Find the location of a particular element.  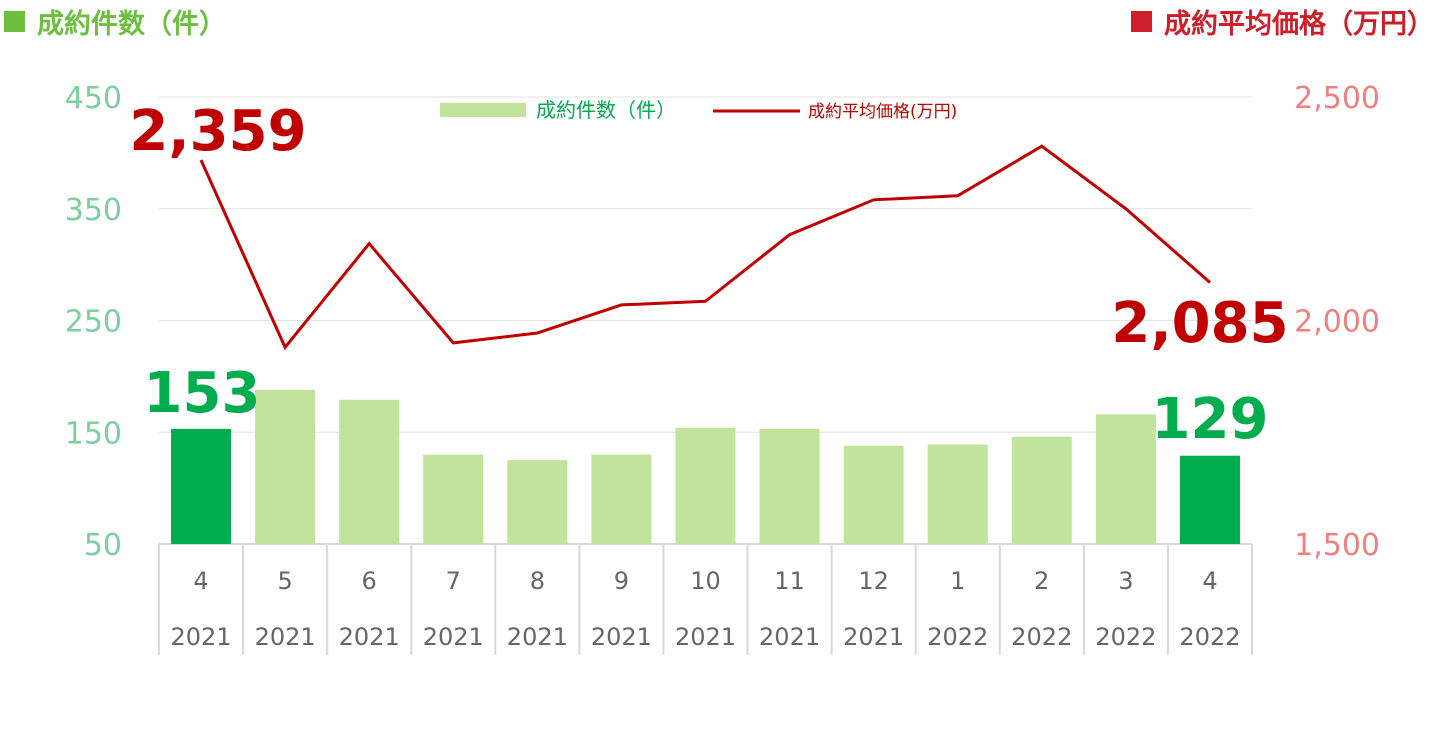

right-axis-tick-label: 2,000 is located at coordinates (1337, 322).